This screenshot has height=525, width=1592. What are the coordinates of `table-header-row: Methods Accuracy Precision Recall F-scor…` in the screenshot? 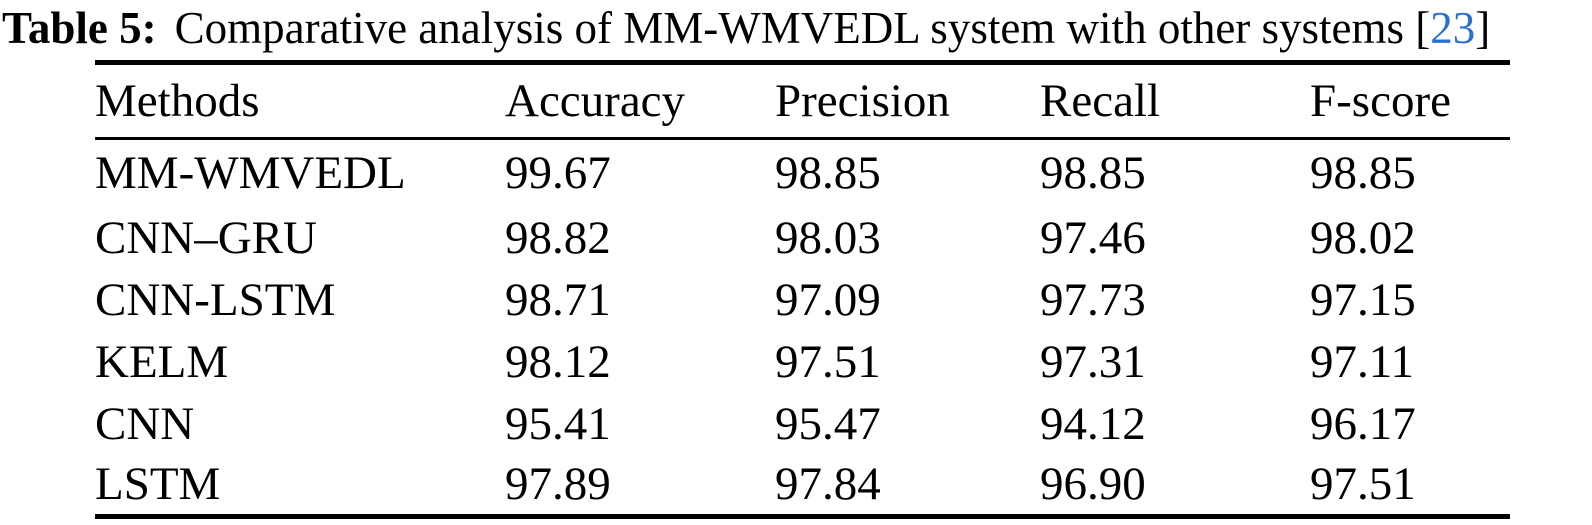 It's located at (802, 101).